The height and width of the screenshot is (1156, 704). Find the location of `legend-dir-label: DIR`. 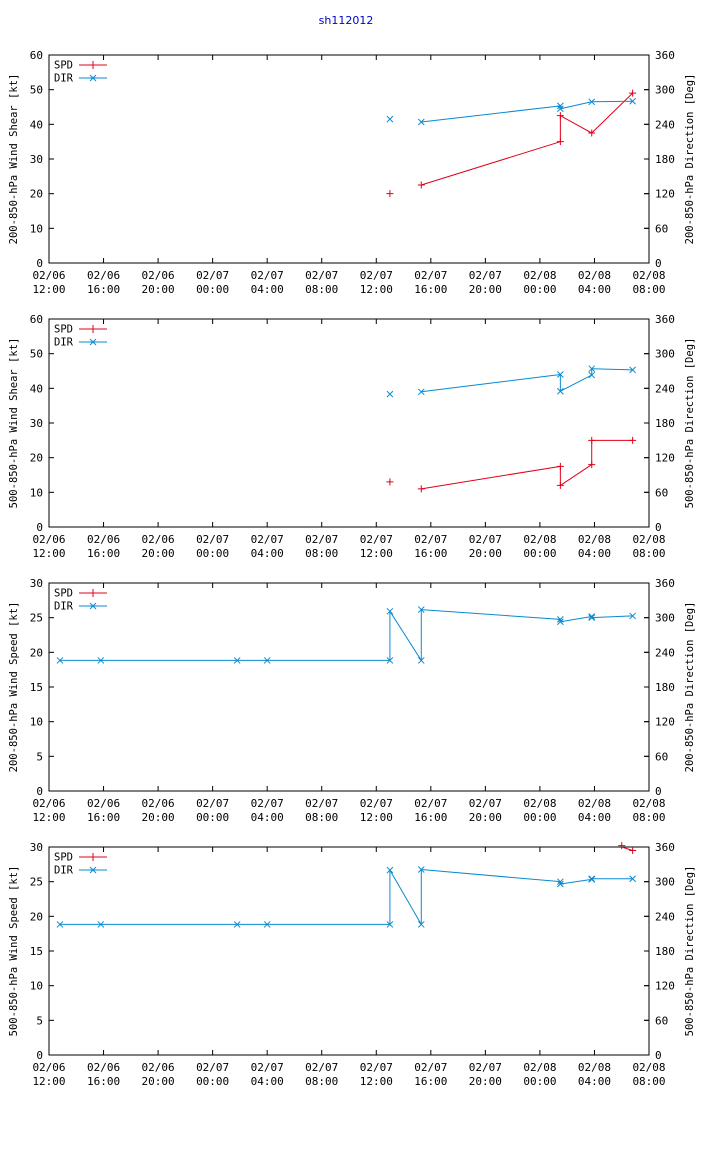

legend-dir-label: DIR is located at coordinates (64, 343).